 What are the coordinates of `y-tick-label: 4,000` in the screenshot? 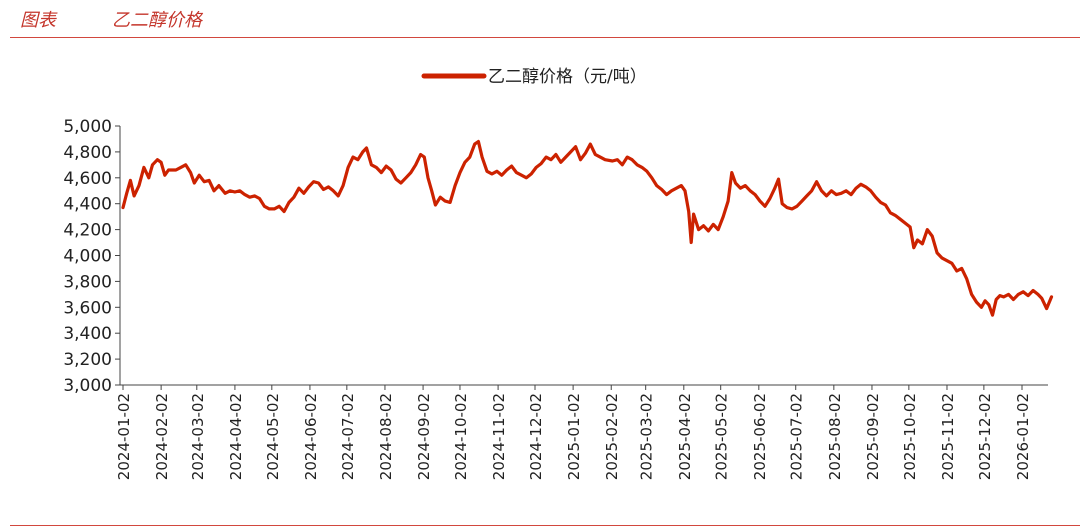 It's located at (87, 257).